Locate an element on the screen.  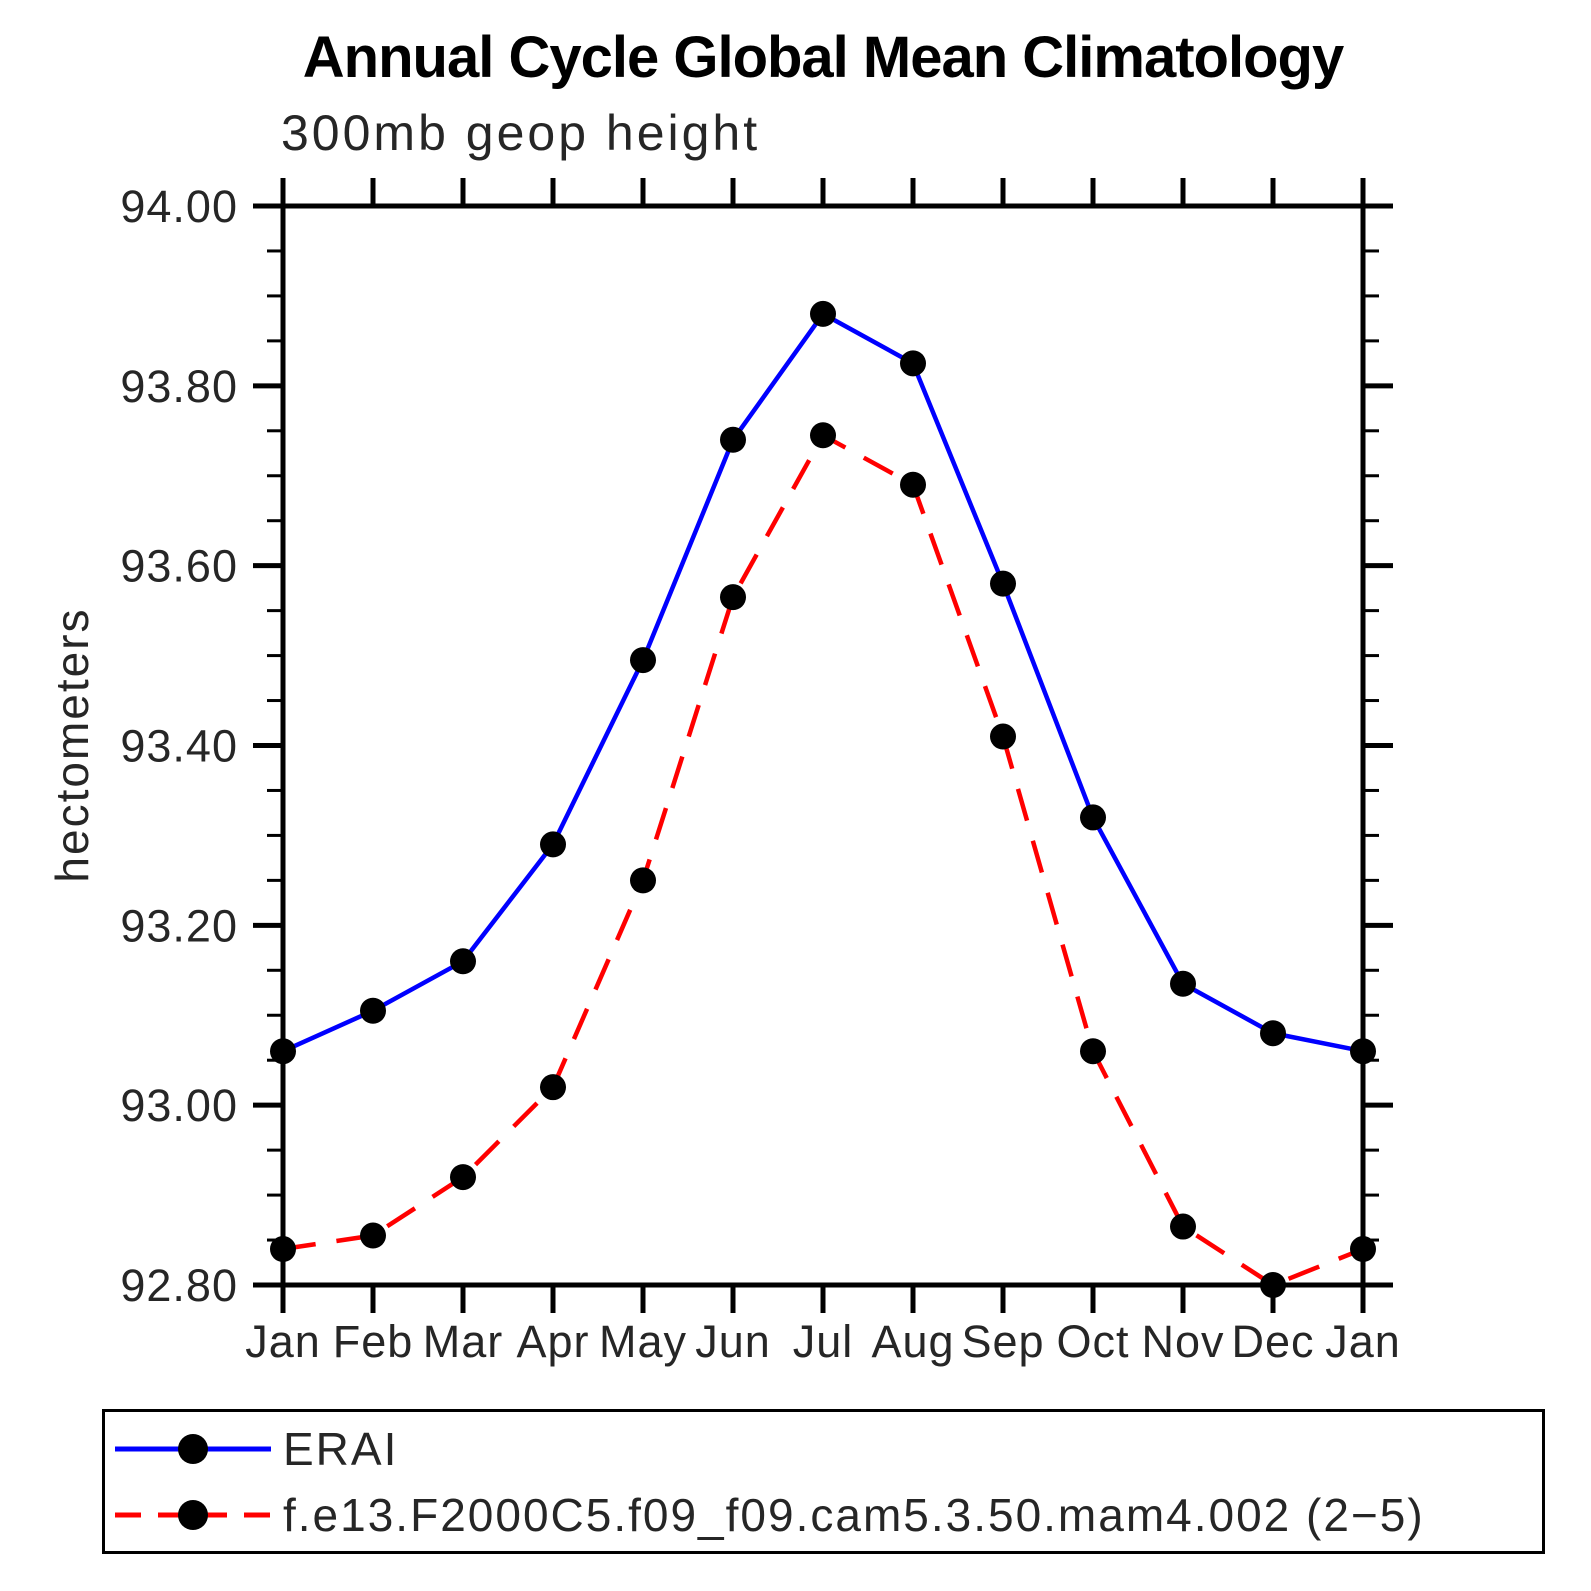
x-axis-tick-label: Mar is located at coordinates (463, 1341).